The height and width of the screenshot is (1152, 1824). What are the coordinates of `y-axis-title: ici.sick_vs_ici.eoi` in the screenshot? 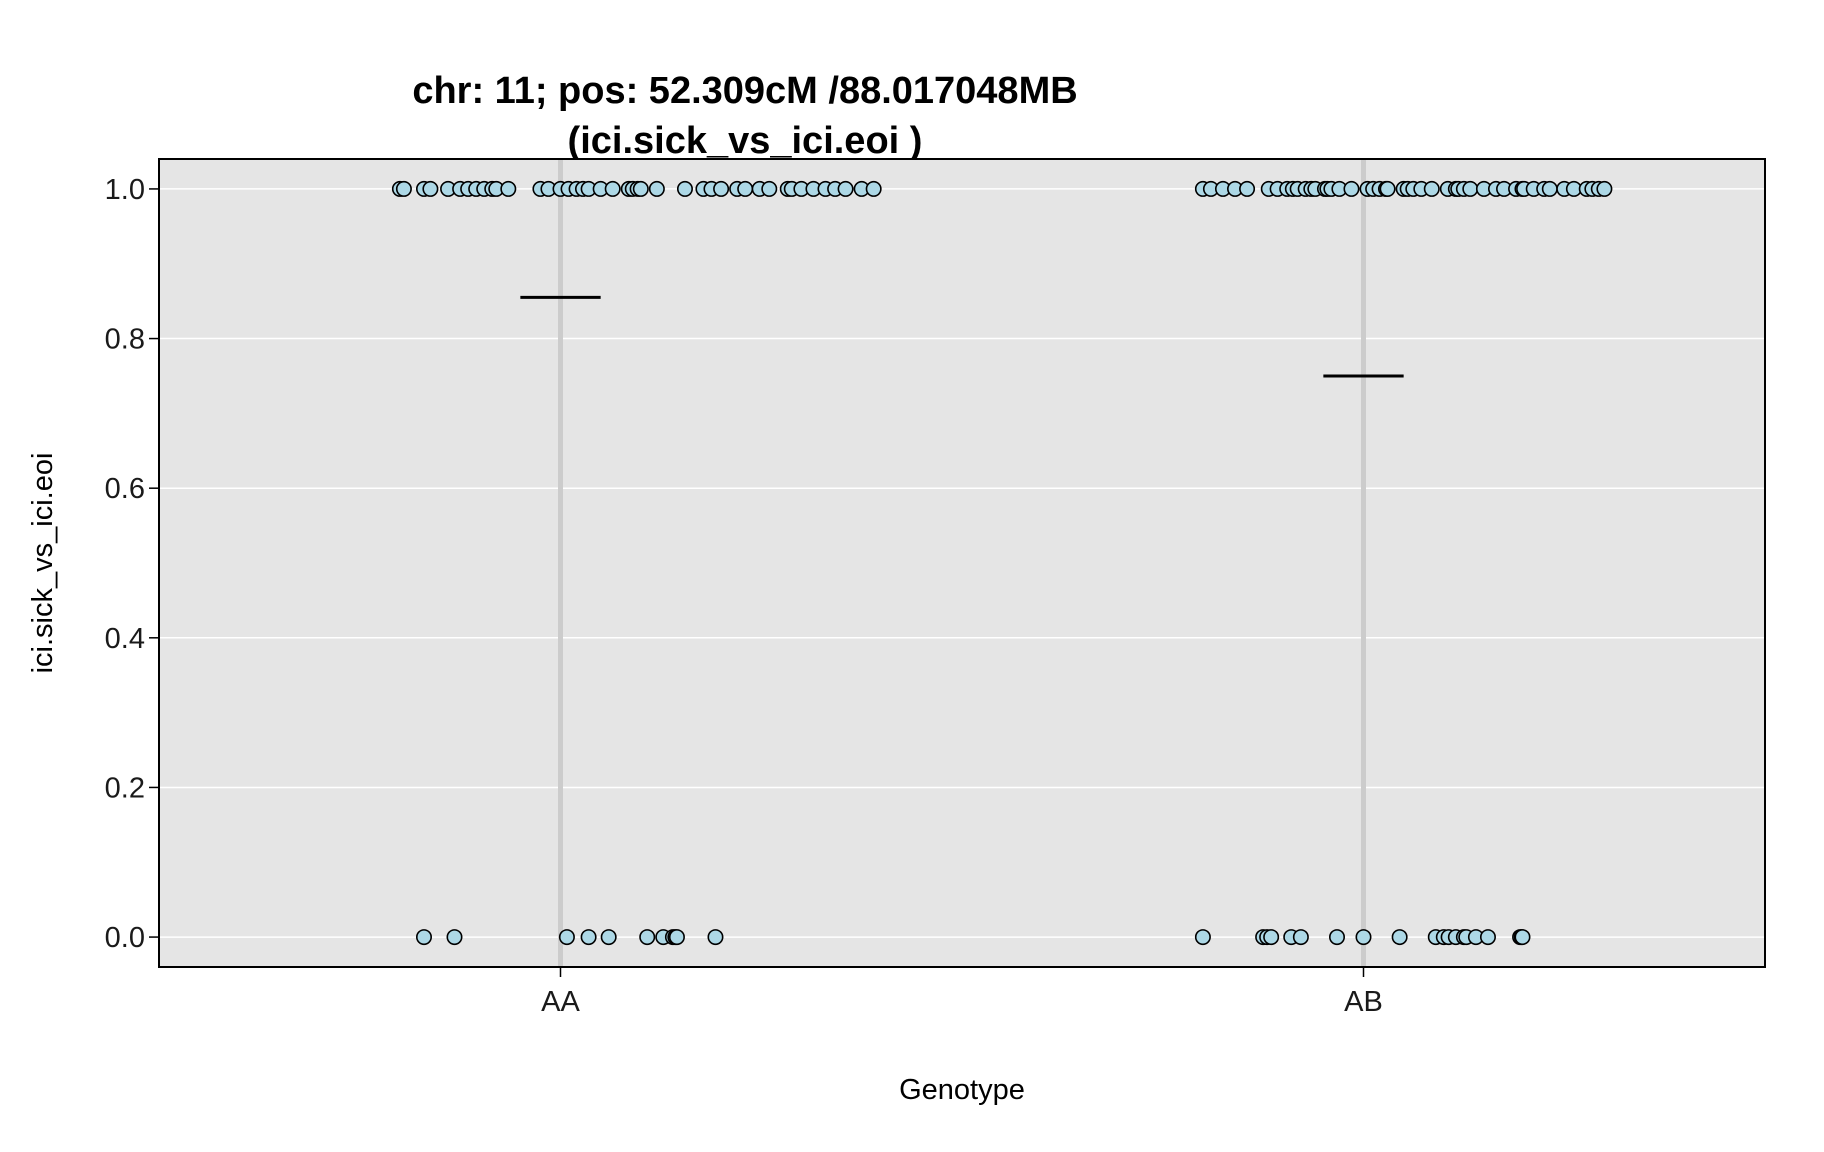 It's located at (43, 563).